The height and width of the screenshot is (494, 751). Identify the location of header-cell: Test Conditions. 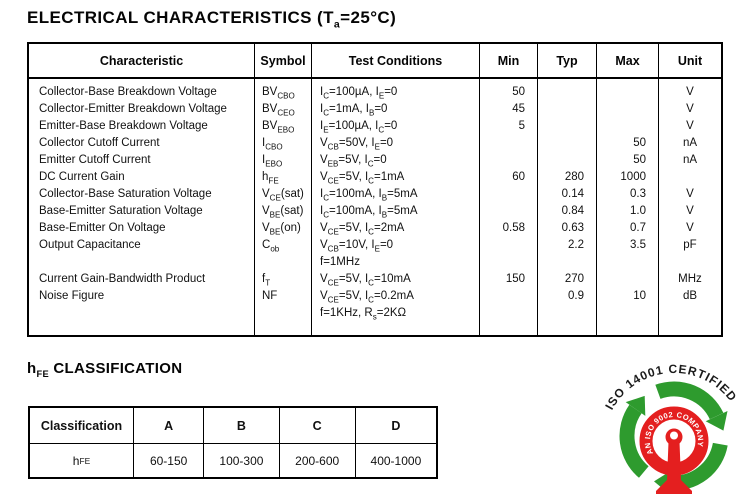
(395, 61).